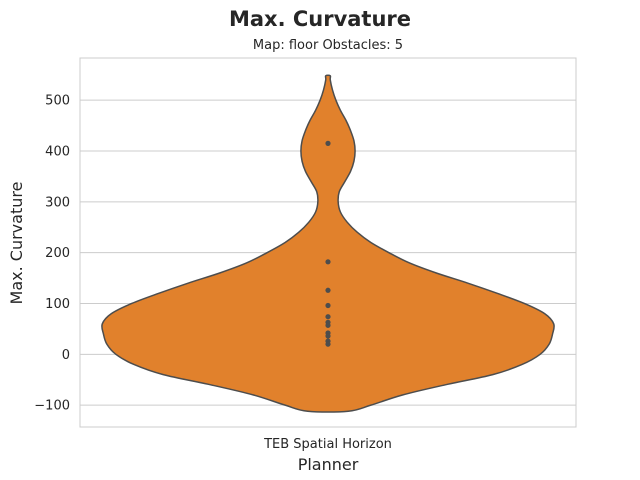 Image resolution: width=640 pixels, height=480 pixels. Describe the element at coordinates (57, 253) in the screenshot. I see `y-tick-label: 200` at that location.